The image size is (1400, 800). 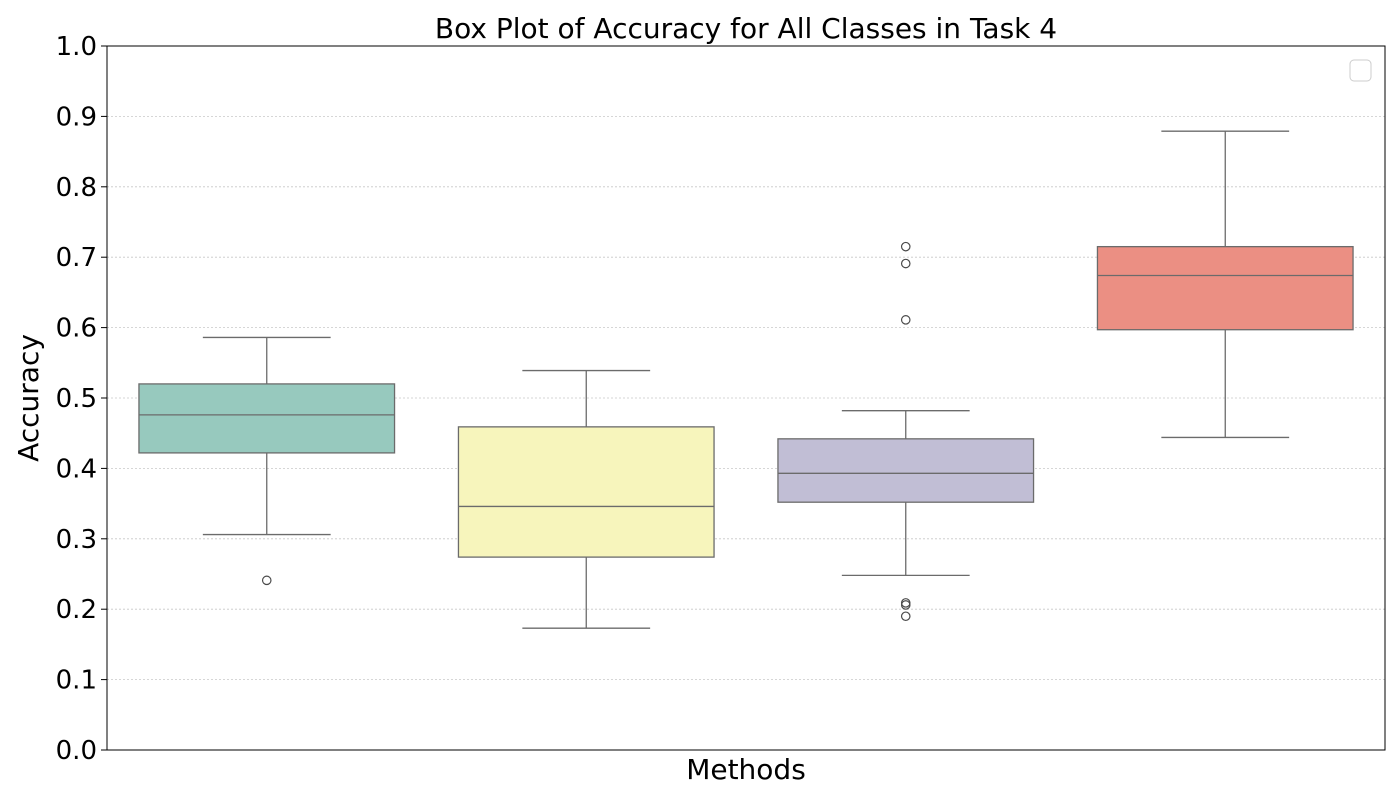 I want to click on y-tick-label: 0.1, so click(x=76, y=681).